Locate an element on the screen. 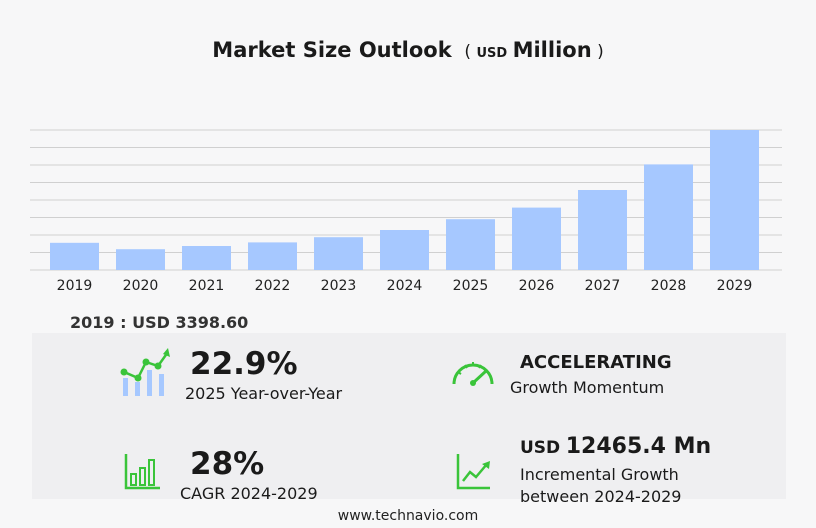  speedometer-icon is located at coordinates (473, 374).